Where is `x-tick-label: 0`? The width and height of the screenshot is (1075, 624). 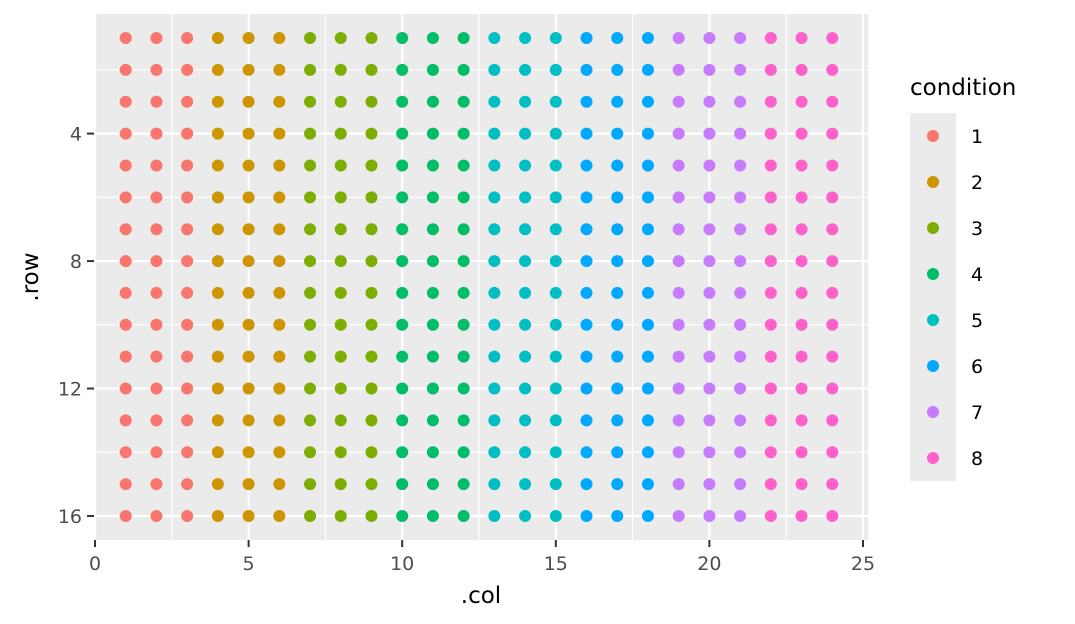 x-tick-label: 0 is located at coordinates (95, 564).